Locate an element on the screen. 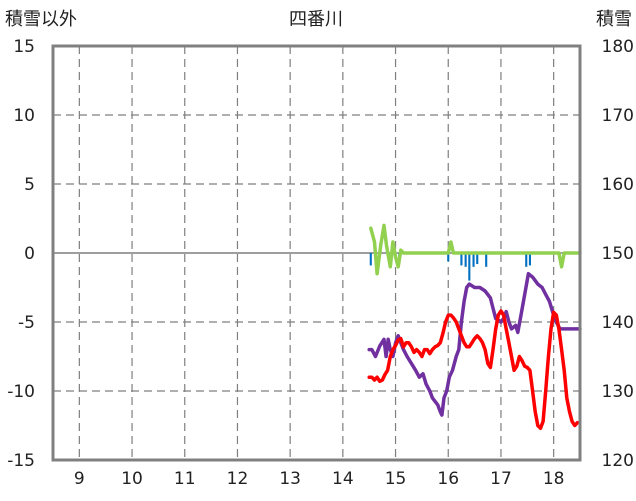 The height and width of the screenshot is (501, 636). left-y-tick-label: 10 is located at coordinates (24, 116).